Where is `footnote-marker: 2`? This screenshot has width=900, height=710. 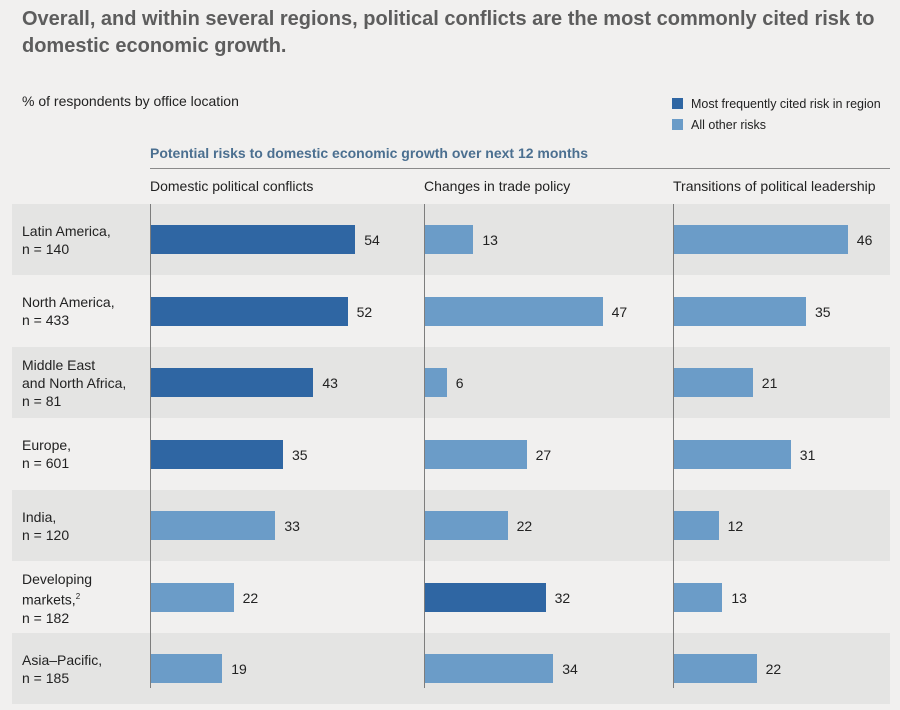
footnote-marker: 2 is located at coordinates (78, 597).